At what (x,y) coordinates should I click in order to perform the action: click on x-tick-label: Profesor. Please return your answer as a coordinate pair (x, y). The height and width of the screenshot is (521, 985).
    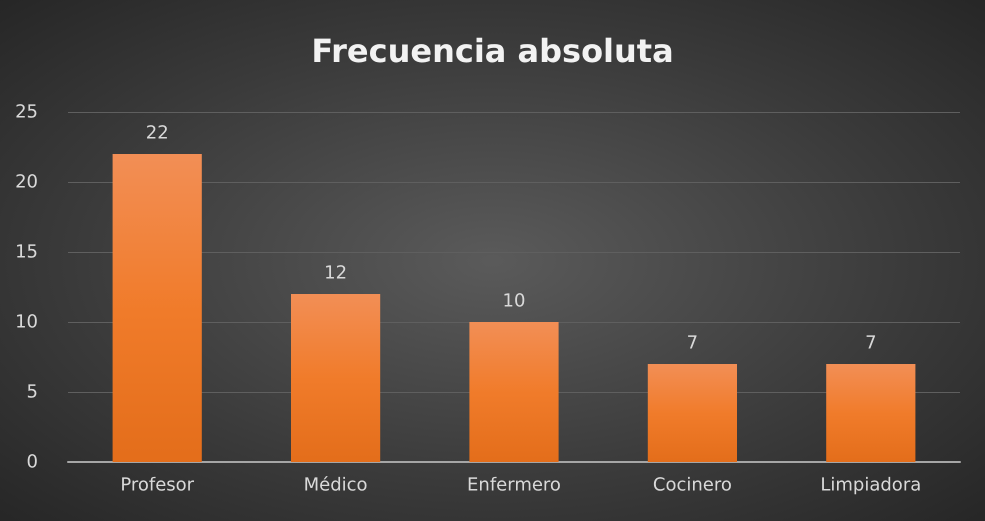
    Looking at the image, I should click on (157, 485).